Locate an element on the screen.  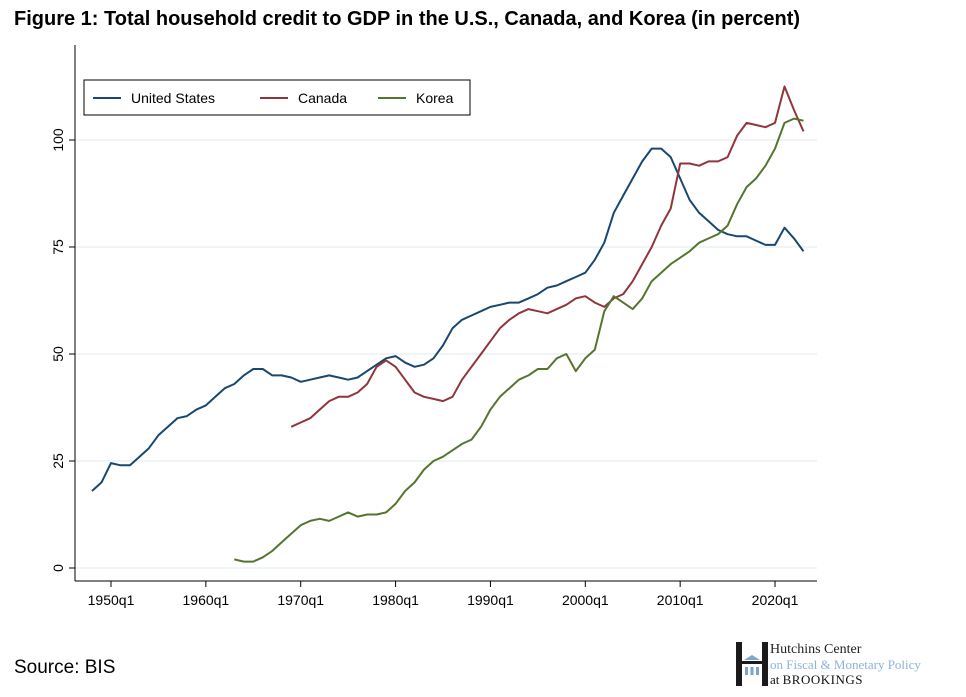
x-tick-label: 1960q1 is located at coordinates (206, 600).